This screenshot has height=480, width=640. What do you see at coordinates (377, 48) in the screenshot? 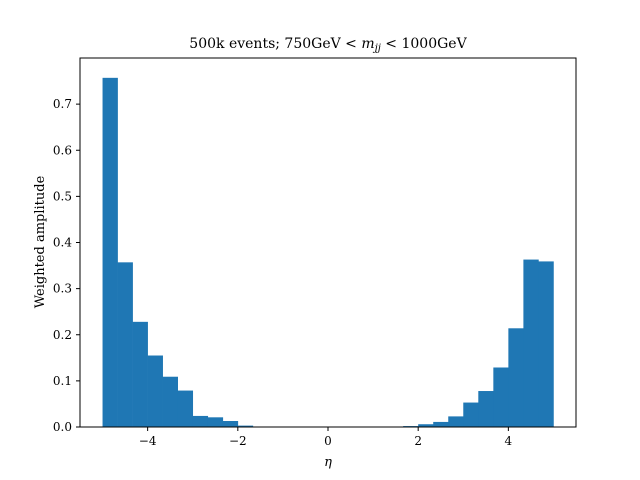
I see `title-math-sub: jj` at bounding box center [377, 48].